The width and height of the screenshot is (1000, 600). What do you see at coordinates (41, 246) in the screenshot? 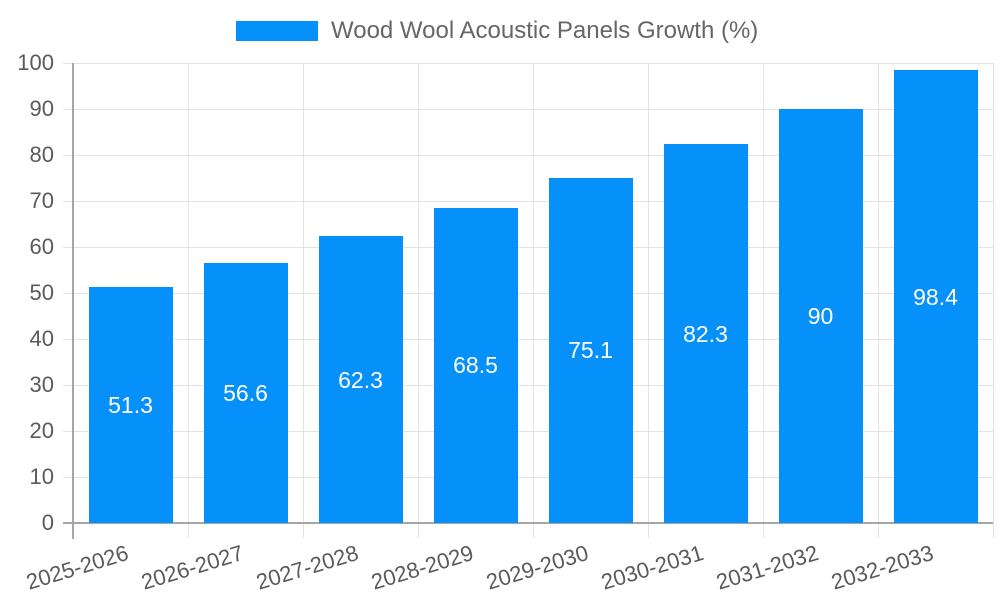
I see `y-axis-tick-label: 60` at bounding box center [41, 246].